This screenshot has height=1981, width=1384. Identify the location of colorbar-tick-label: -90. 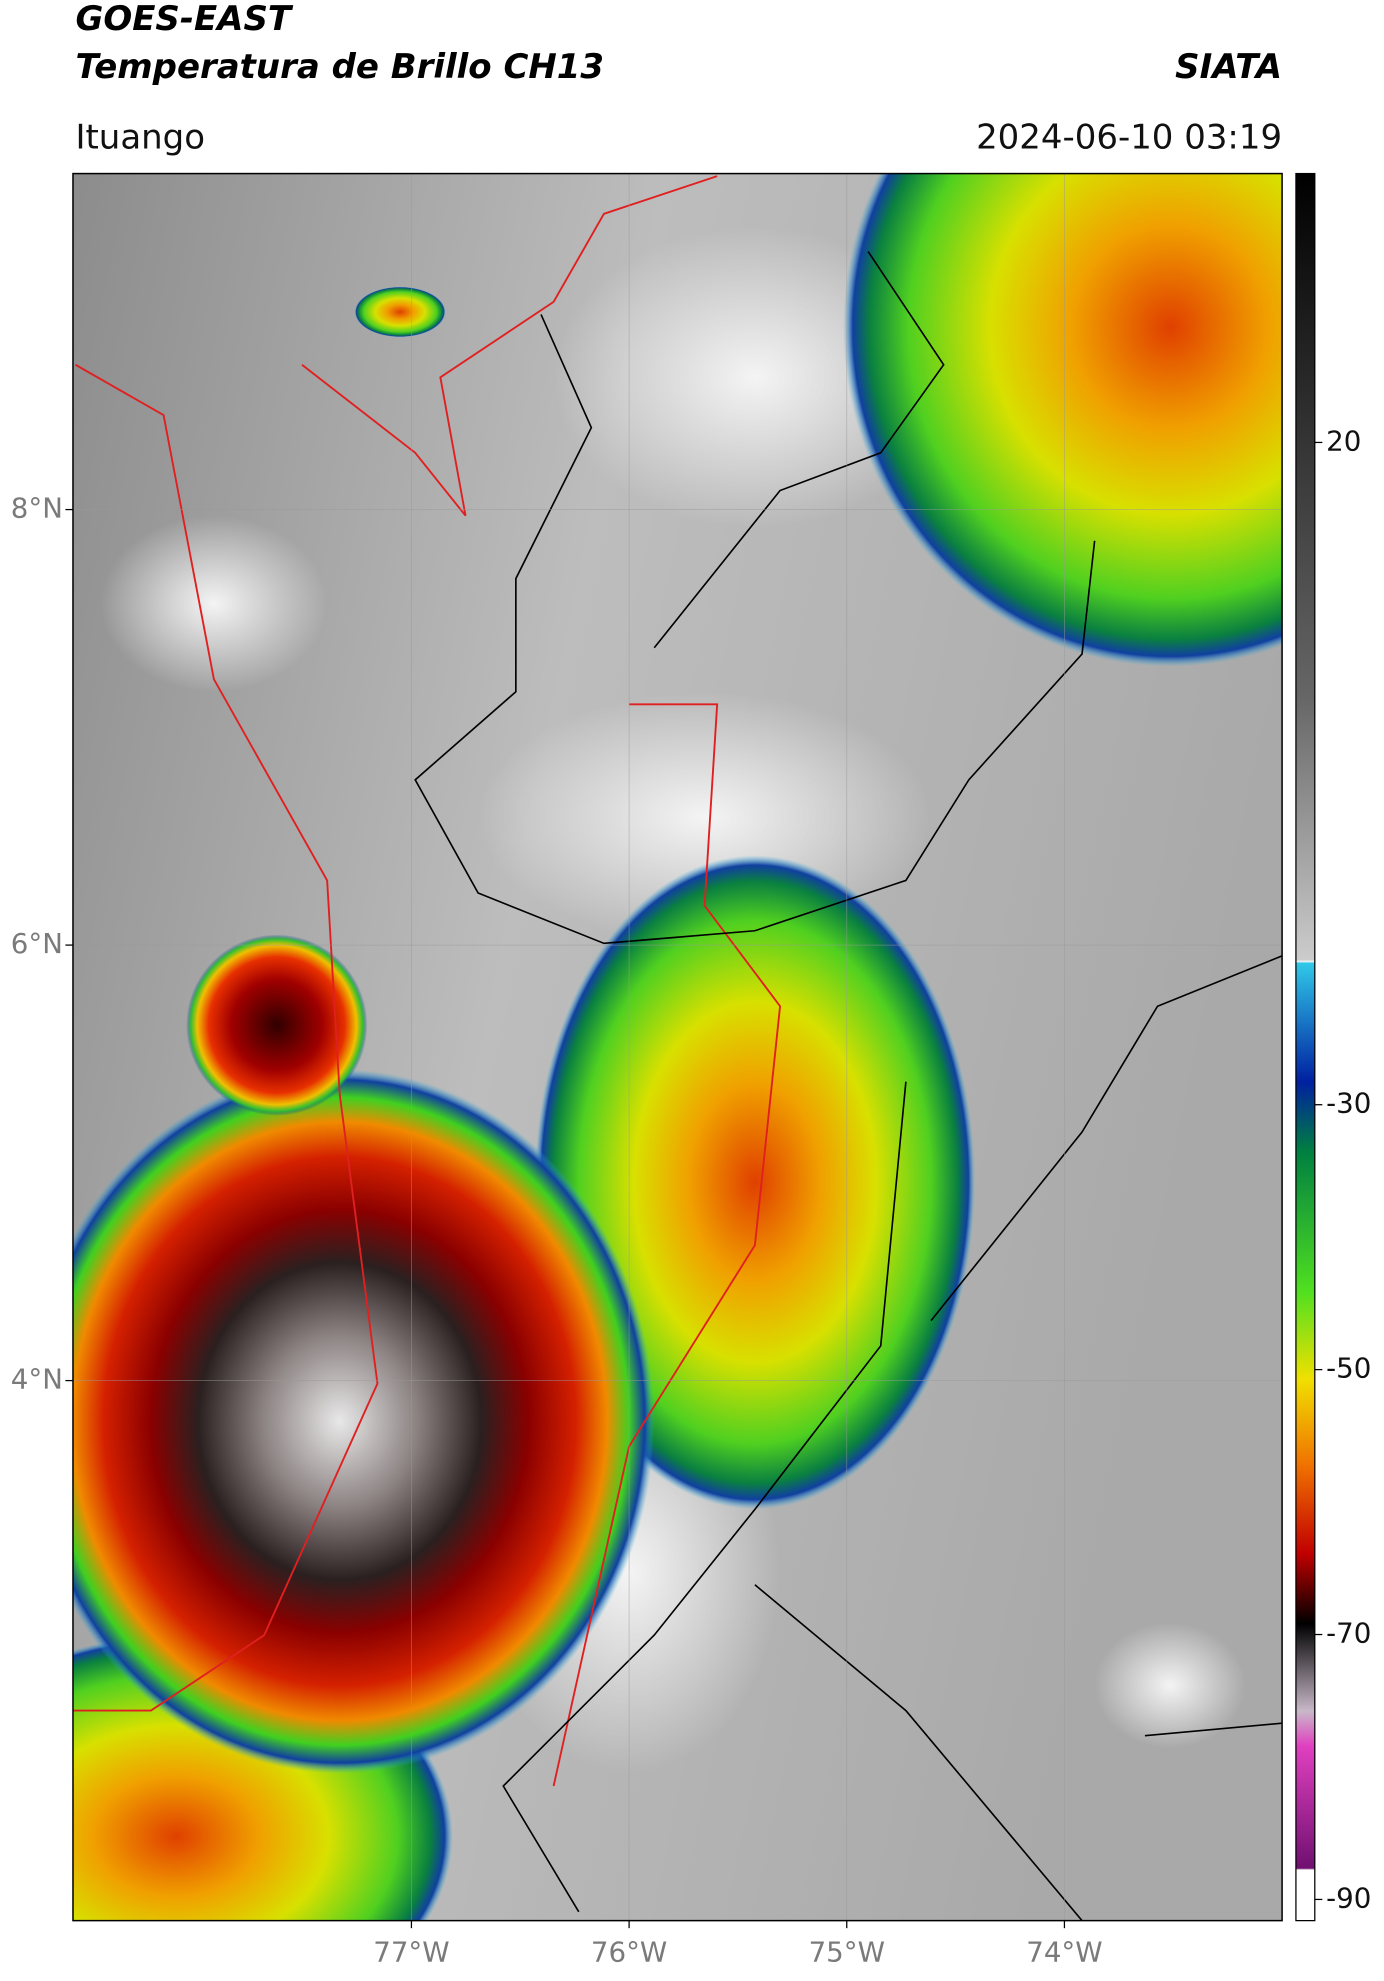
(1348, 1897).